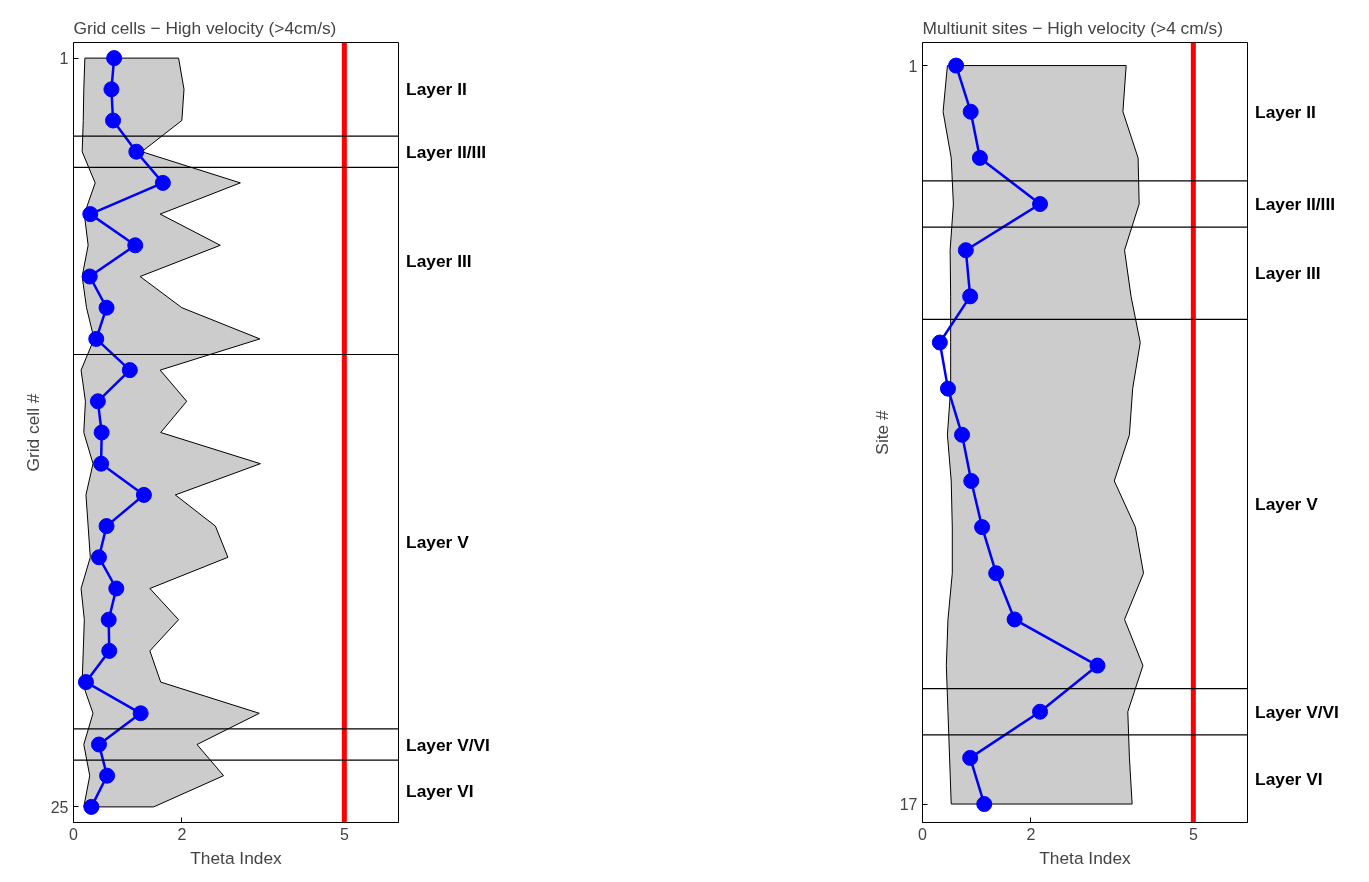 This screenshot has width=1369, height=882. I want to click on chart-title: Multiunit sites − High velocity (>4 cm/s), so click(1072, 27).